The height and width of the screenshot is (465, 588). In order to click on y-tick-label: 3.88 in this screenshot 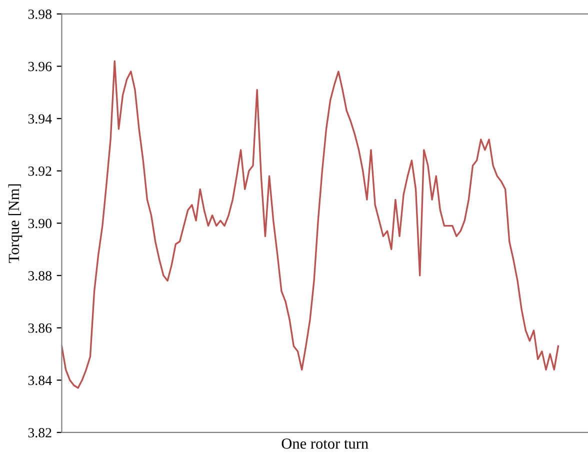, I will do `click(40, 276)`.